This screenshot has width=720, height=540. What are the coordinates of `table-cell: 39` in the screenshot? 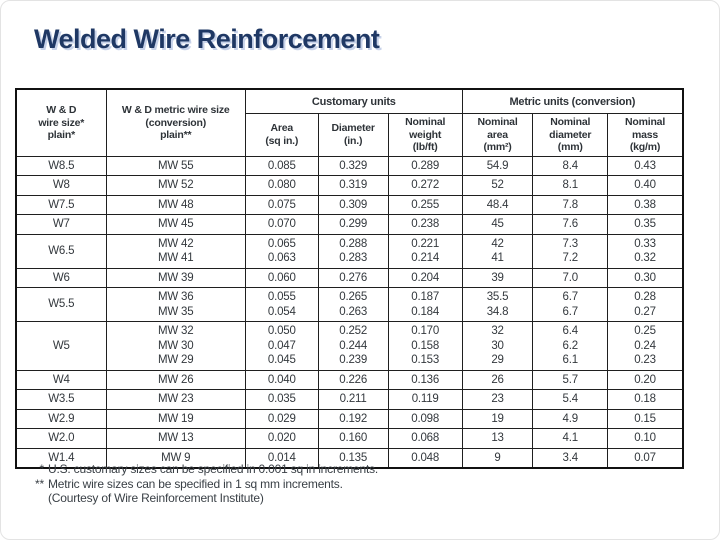 It's located at (497, 277).